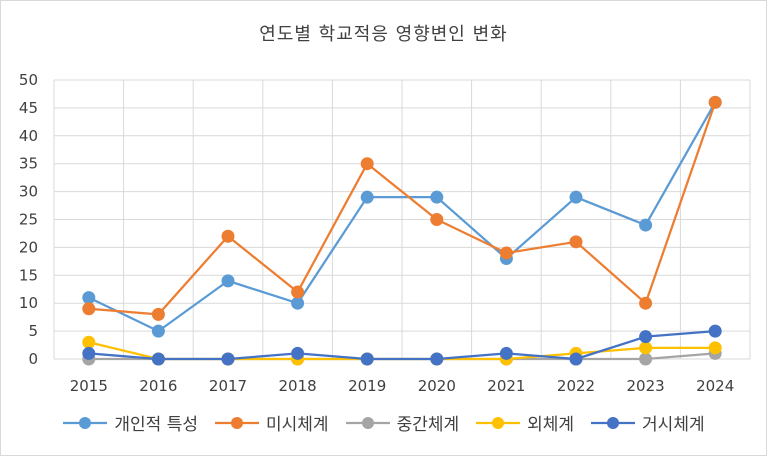 This screenshot has width=767, height=456. Describe the element at coordinates (28, 275) in the screenshot. I see `y-tick-label: 15` at that location.